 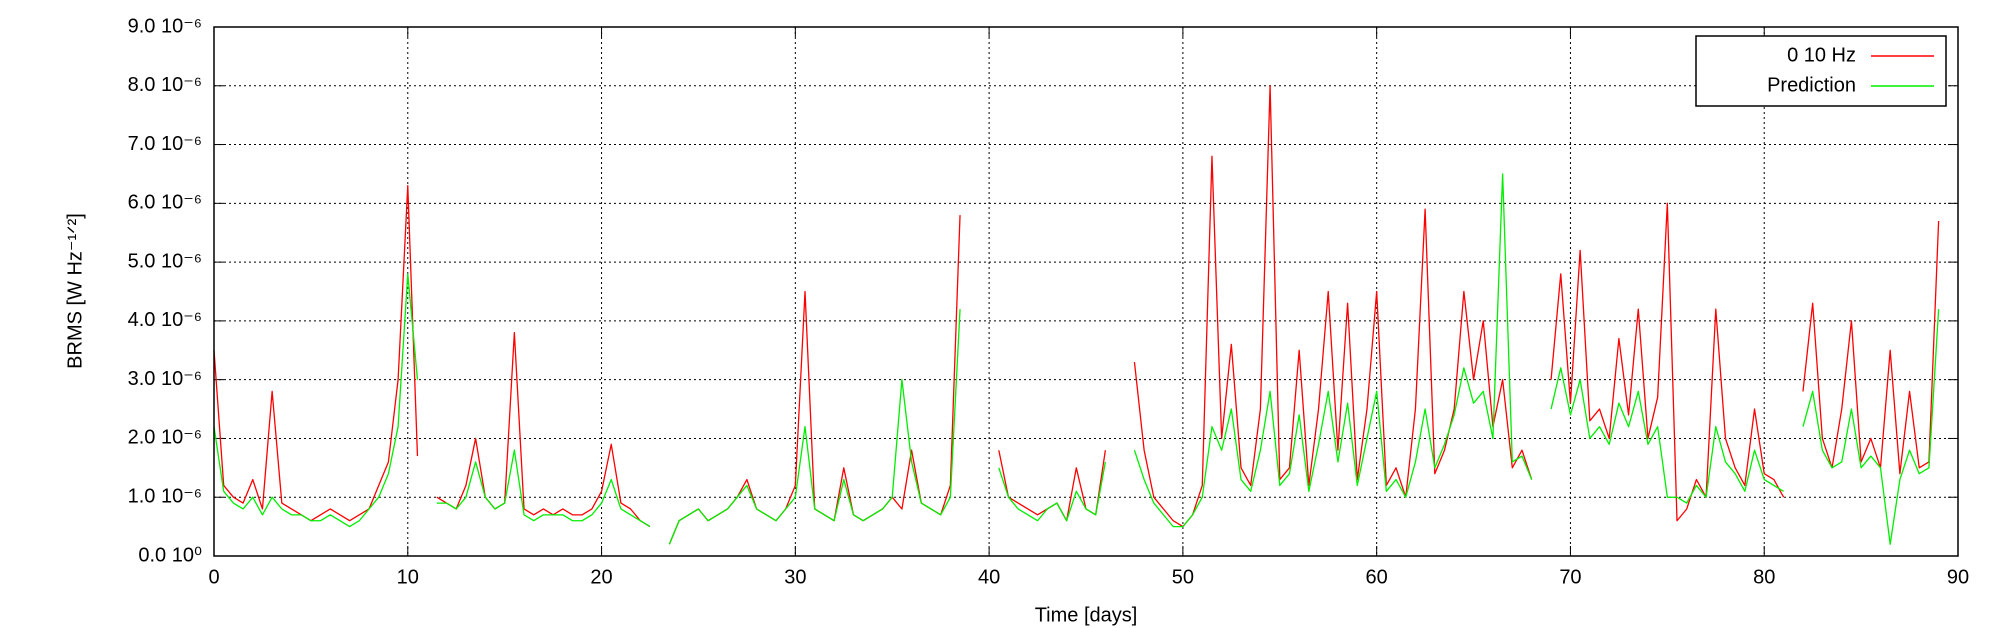 I want to click on x-tick-label: 30, so click(x=795, y=577).